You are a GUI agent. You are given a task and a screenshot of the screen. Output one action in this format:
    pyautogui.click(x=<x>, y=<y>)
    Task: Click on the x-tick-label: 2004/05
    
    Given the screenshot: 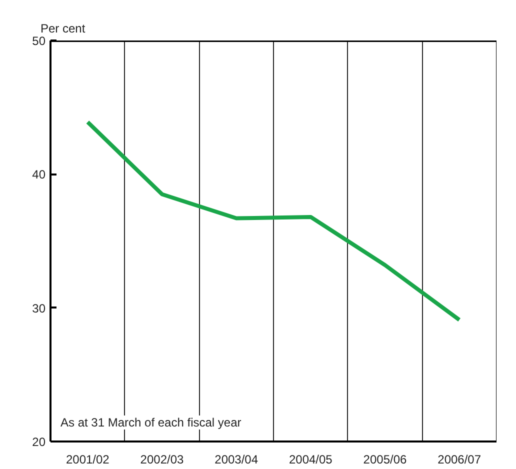 What is the action you would take?
    pyautogui.click(x=310, y=459)
    